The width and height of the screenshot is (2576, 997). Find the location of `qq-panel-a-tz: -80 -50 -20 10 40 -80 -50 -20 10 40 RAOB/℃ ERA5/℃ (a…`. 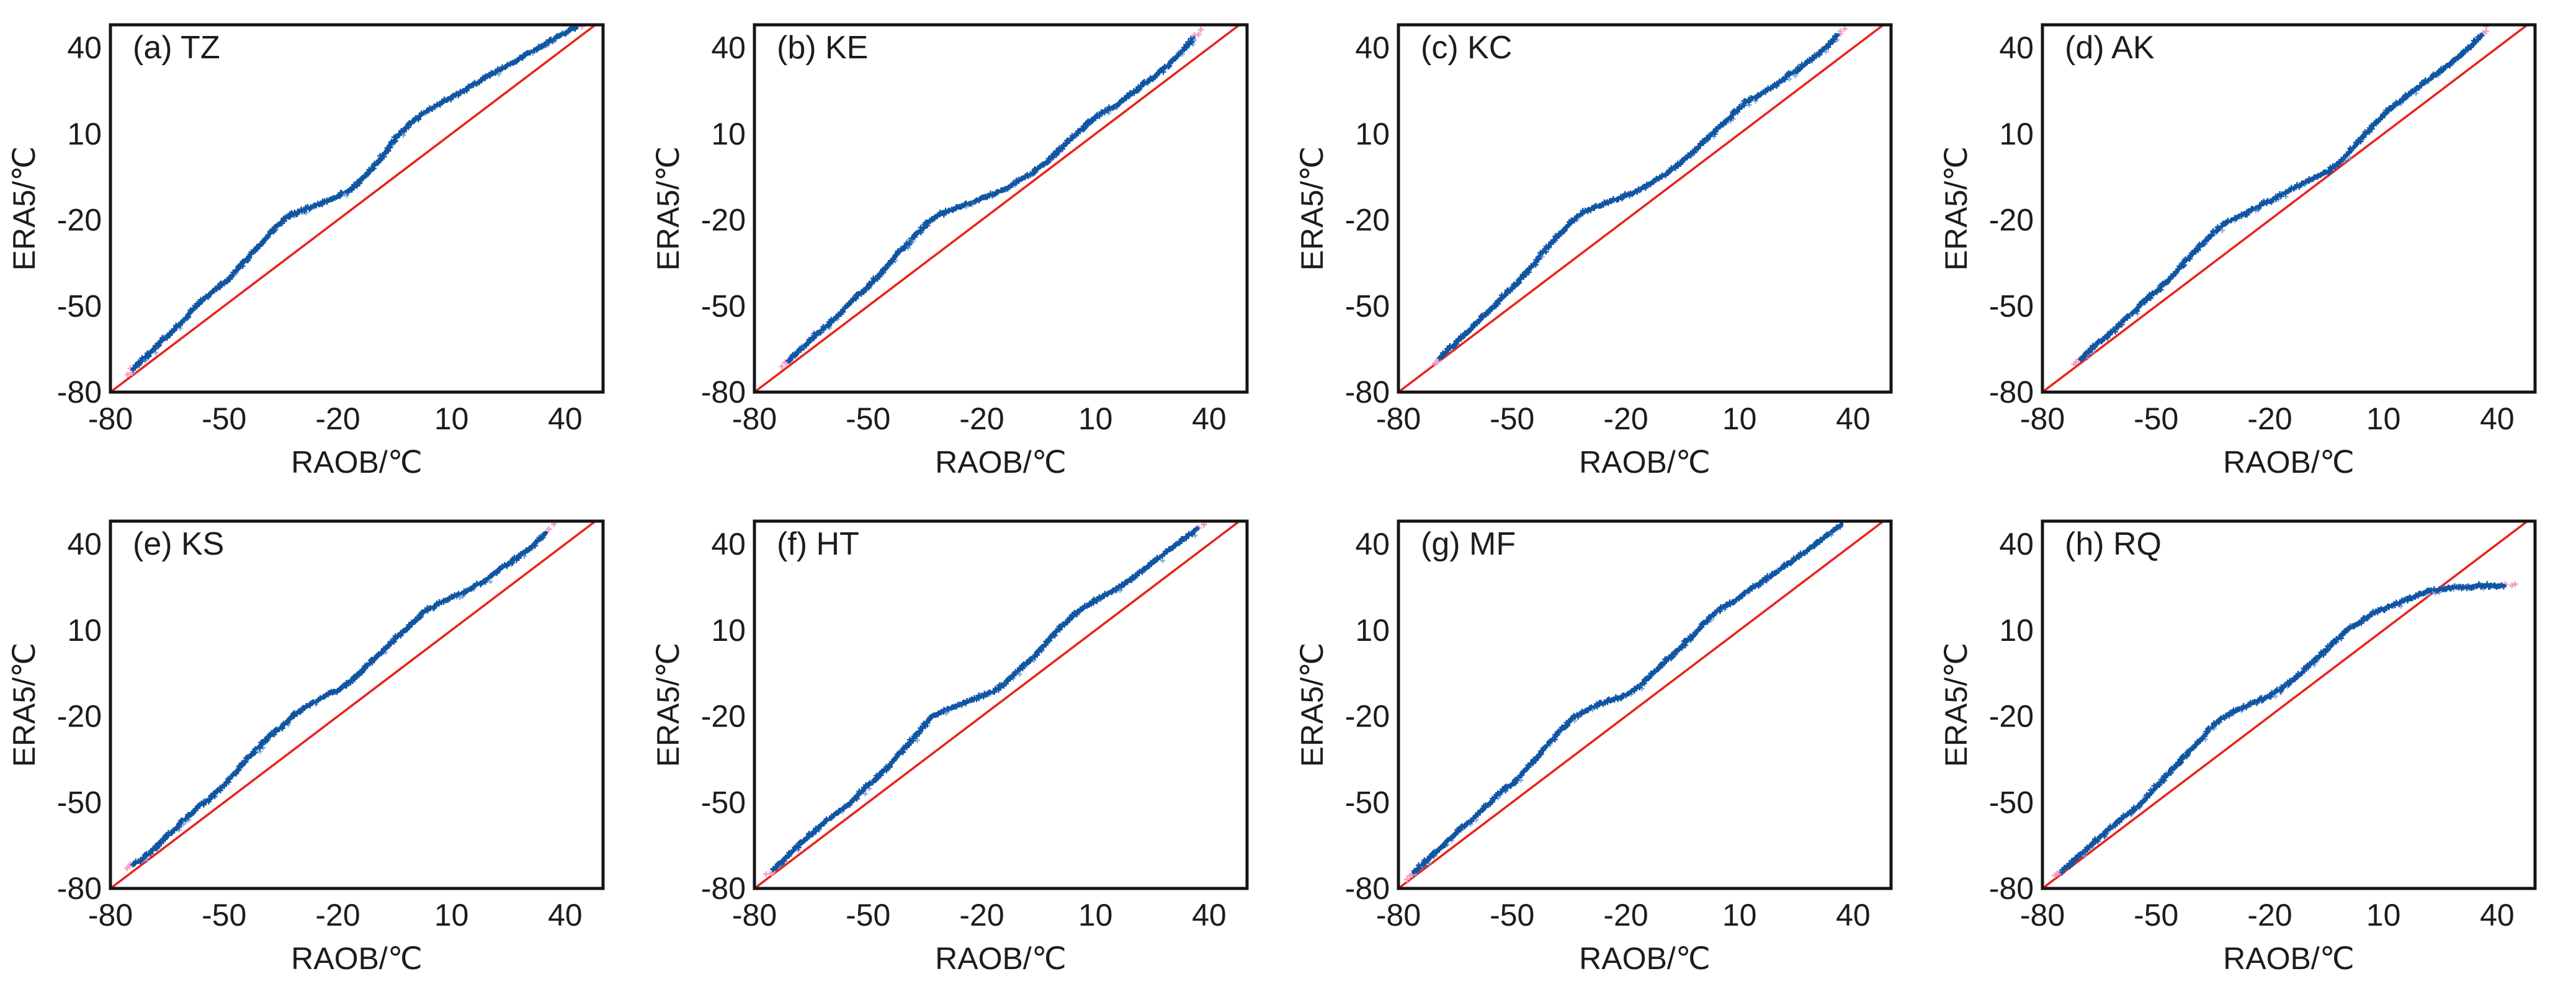

qq-panel-a-tz: -80 -50 -20 10 40 -80 -50 -20 10 40 RAOB/℃ ERA5/℃ (a… is located at coordinates (322, 248).